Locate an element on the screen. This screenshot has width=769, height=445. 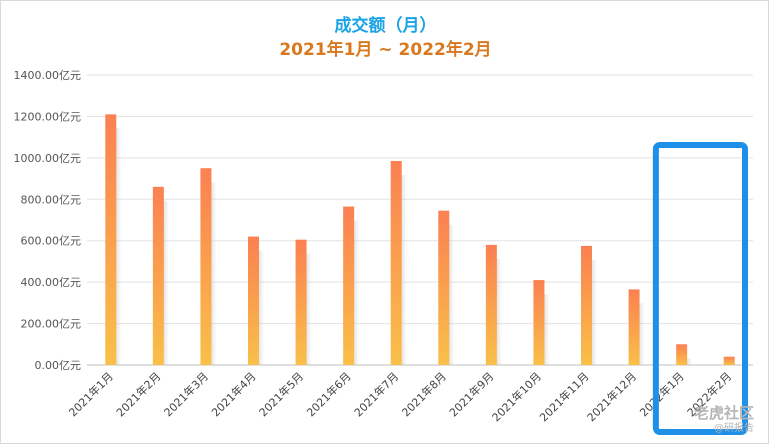
x-tick-label: 2021年1月 is located at coordinates (91, 394).